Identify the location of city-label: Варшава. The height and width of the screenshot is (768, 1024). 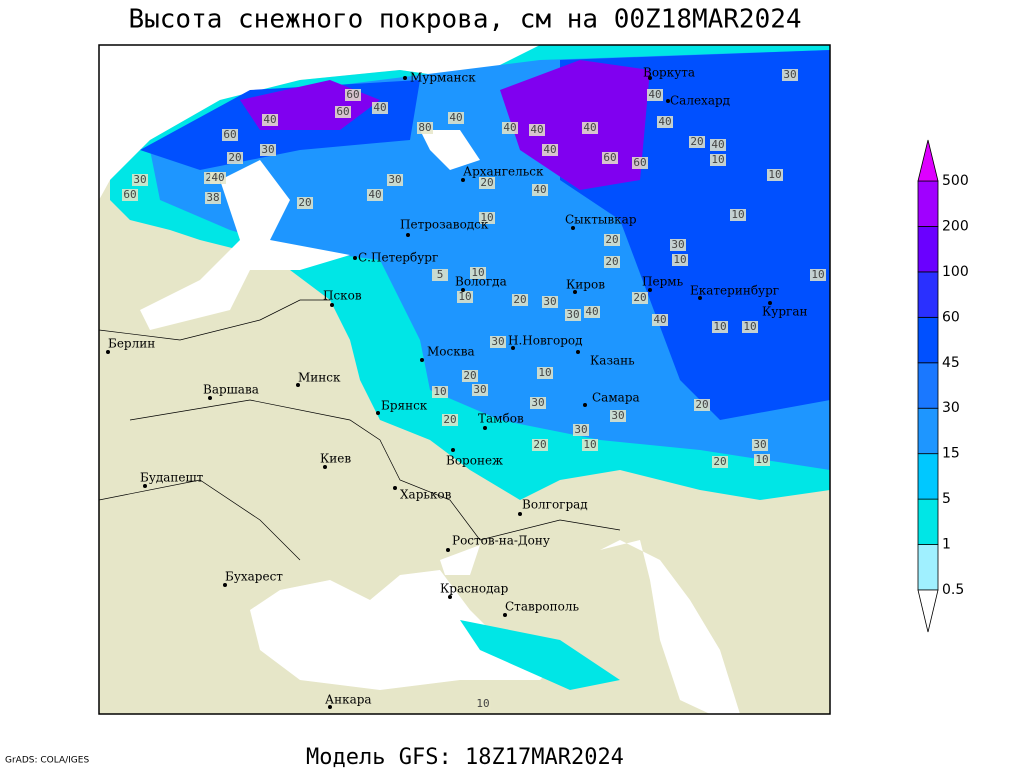
(231, 390).